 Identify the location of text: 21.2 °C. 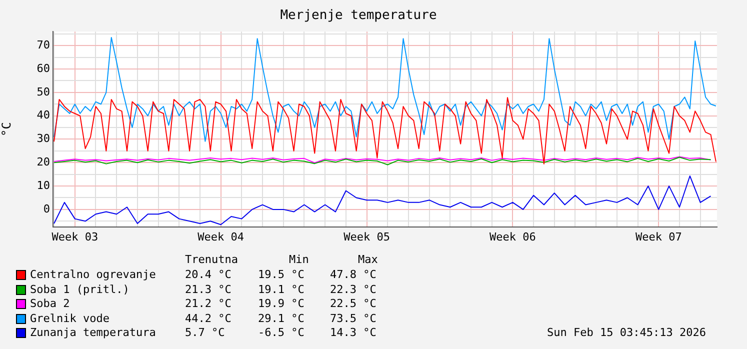
(208, 303).